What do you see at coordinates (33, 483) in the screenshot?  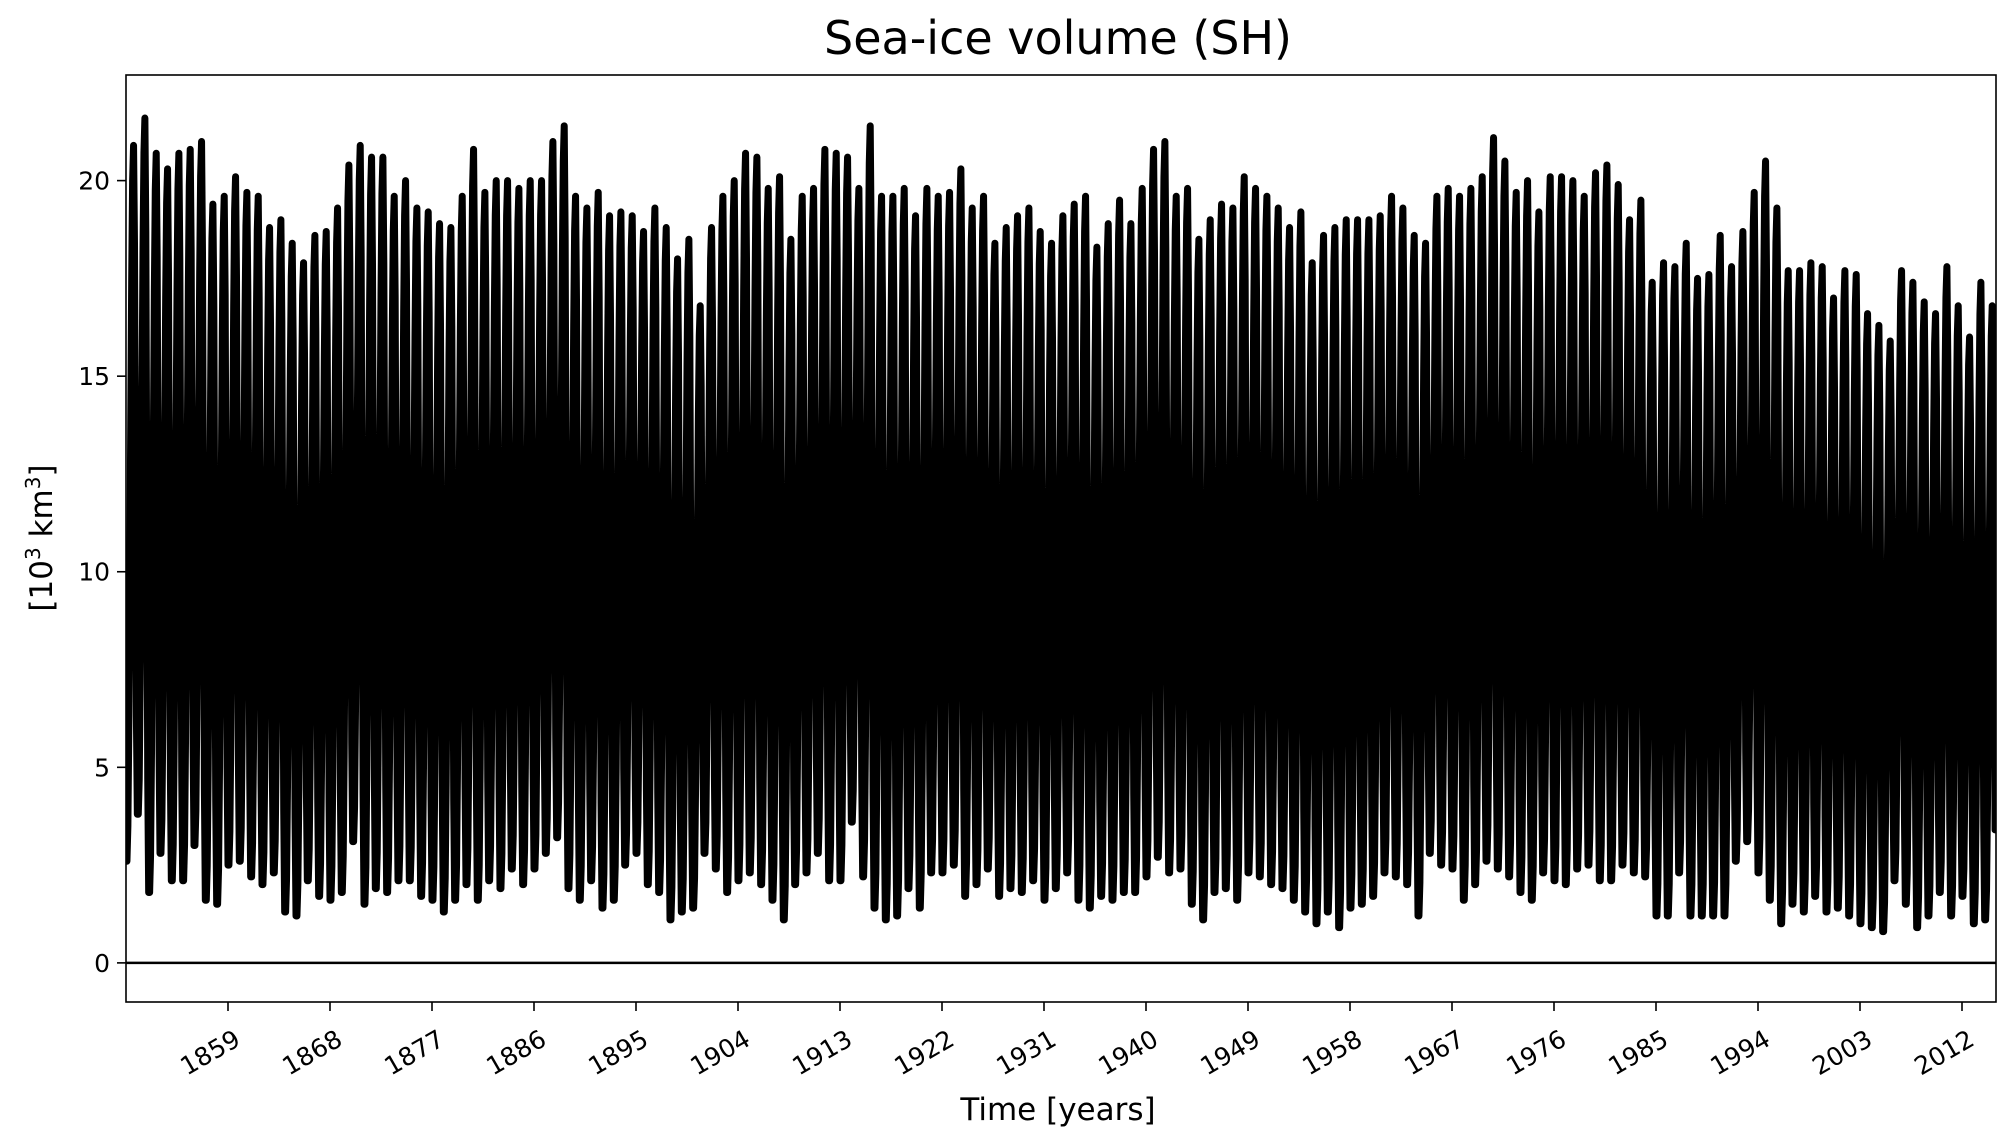 I see `y-axis-label-sup2: 3` at bounding box center [33, 483].